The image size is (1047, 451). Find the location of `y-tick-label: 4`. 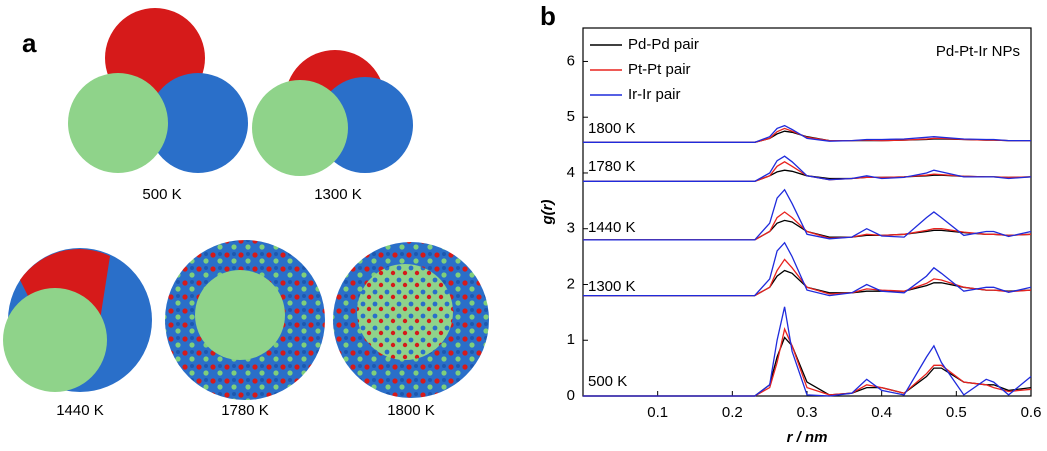

y-tick-label: 4 is located at coordinates (571, 172).